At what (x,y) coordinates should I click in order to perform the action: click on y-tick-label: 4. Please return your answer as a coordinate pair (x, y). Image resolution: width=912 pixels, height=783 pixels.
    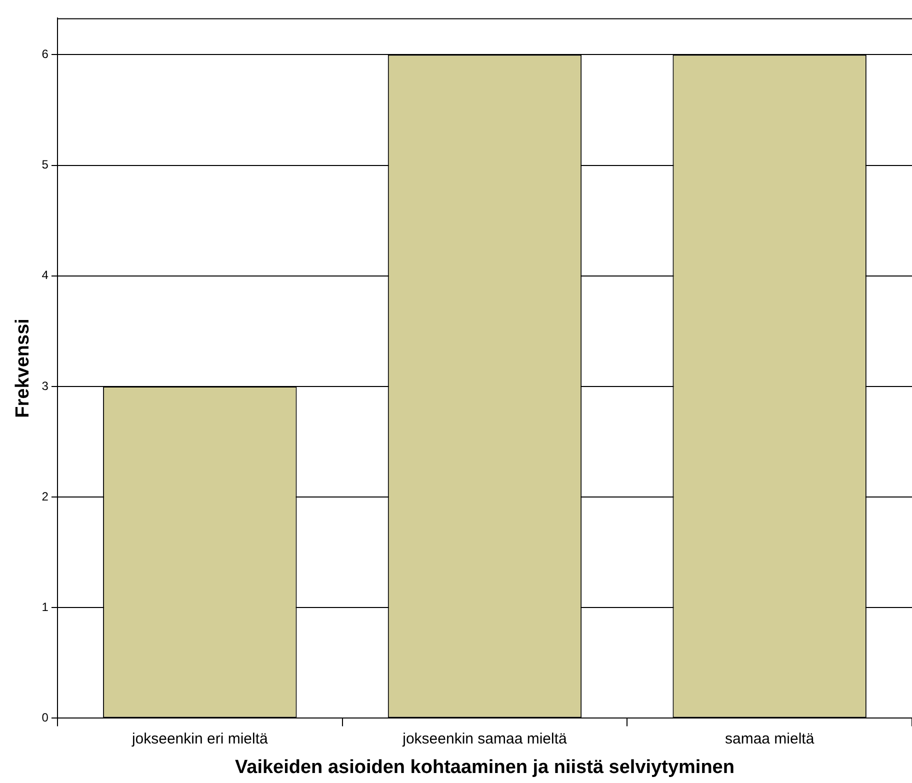
    Looking at the image, I should click on (45, 275).